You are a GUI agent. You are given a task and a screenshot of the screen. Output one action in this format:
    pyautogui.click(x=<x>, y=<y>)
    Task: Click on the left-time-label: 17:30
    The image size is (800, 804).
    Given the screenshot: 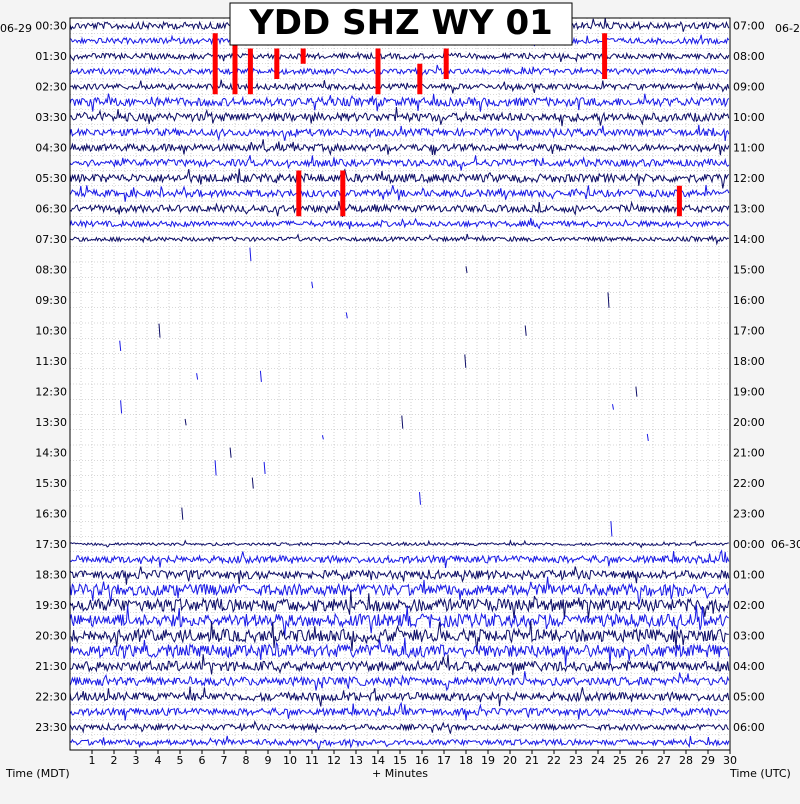 What is the action you would take?
    pyautogui.click(x=51, y=544)
    